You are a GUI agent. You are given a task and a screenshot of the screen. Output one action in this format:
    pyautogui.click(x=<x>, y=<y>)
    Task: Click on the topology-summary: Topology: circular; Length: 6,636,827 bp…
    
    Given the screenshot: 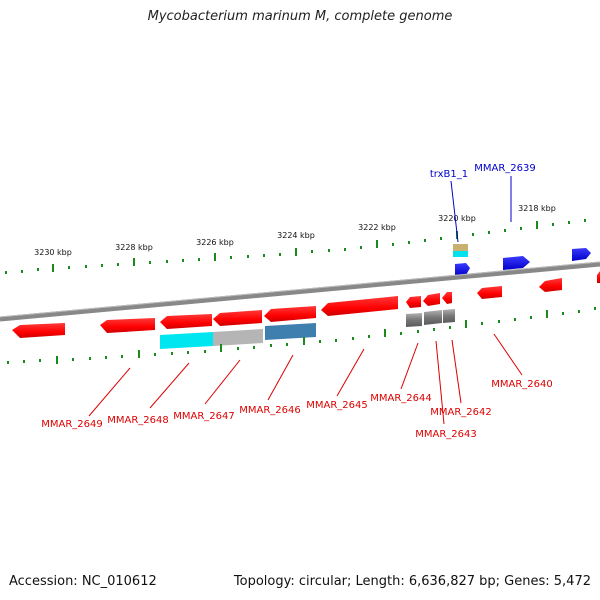 What is the action you would take?
    pyautogui.click(x=412, y=581)
    